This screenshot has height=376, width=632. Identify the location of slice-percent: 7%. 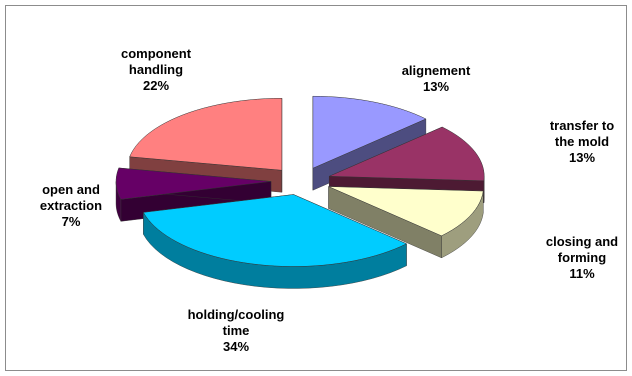
(71, 221).